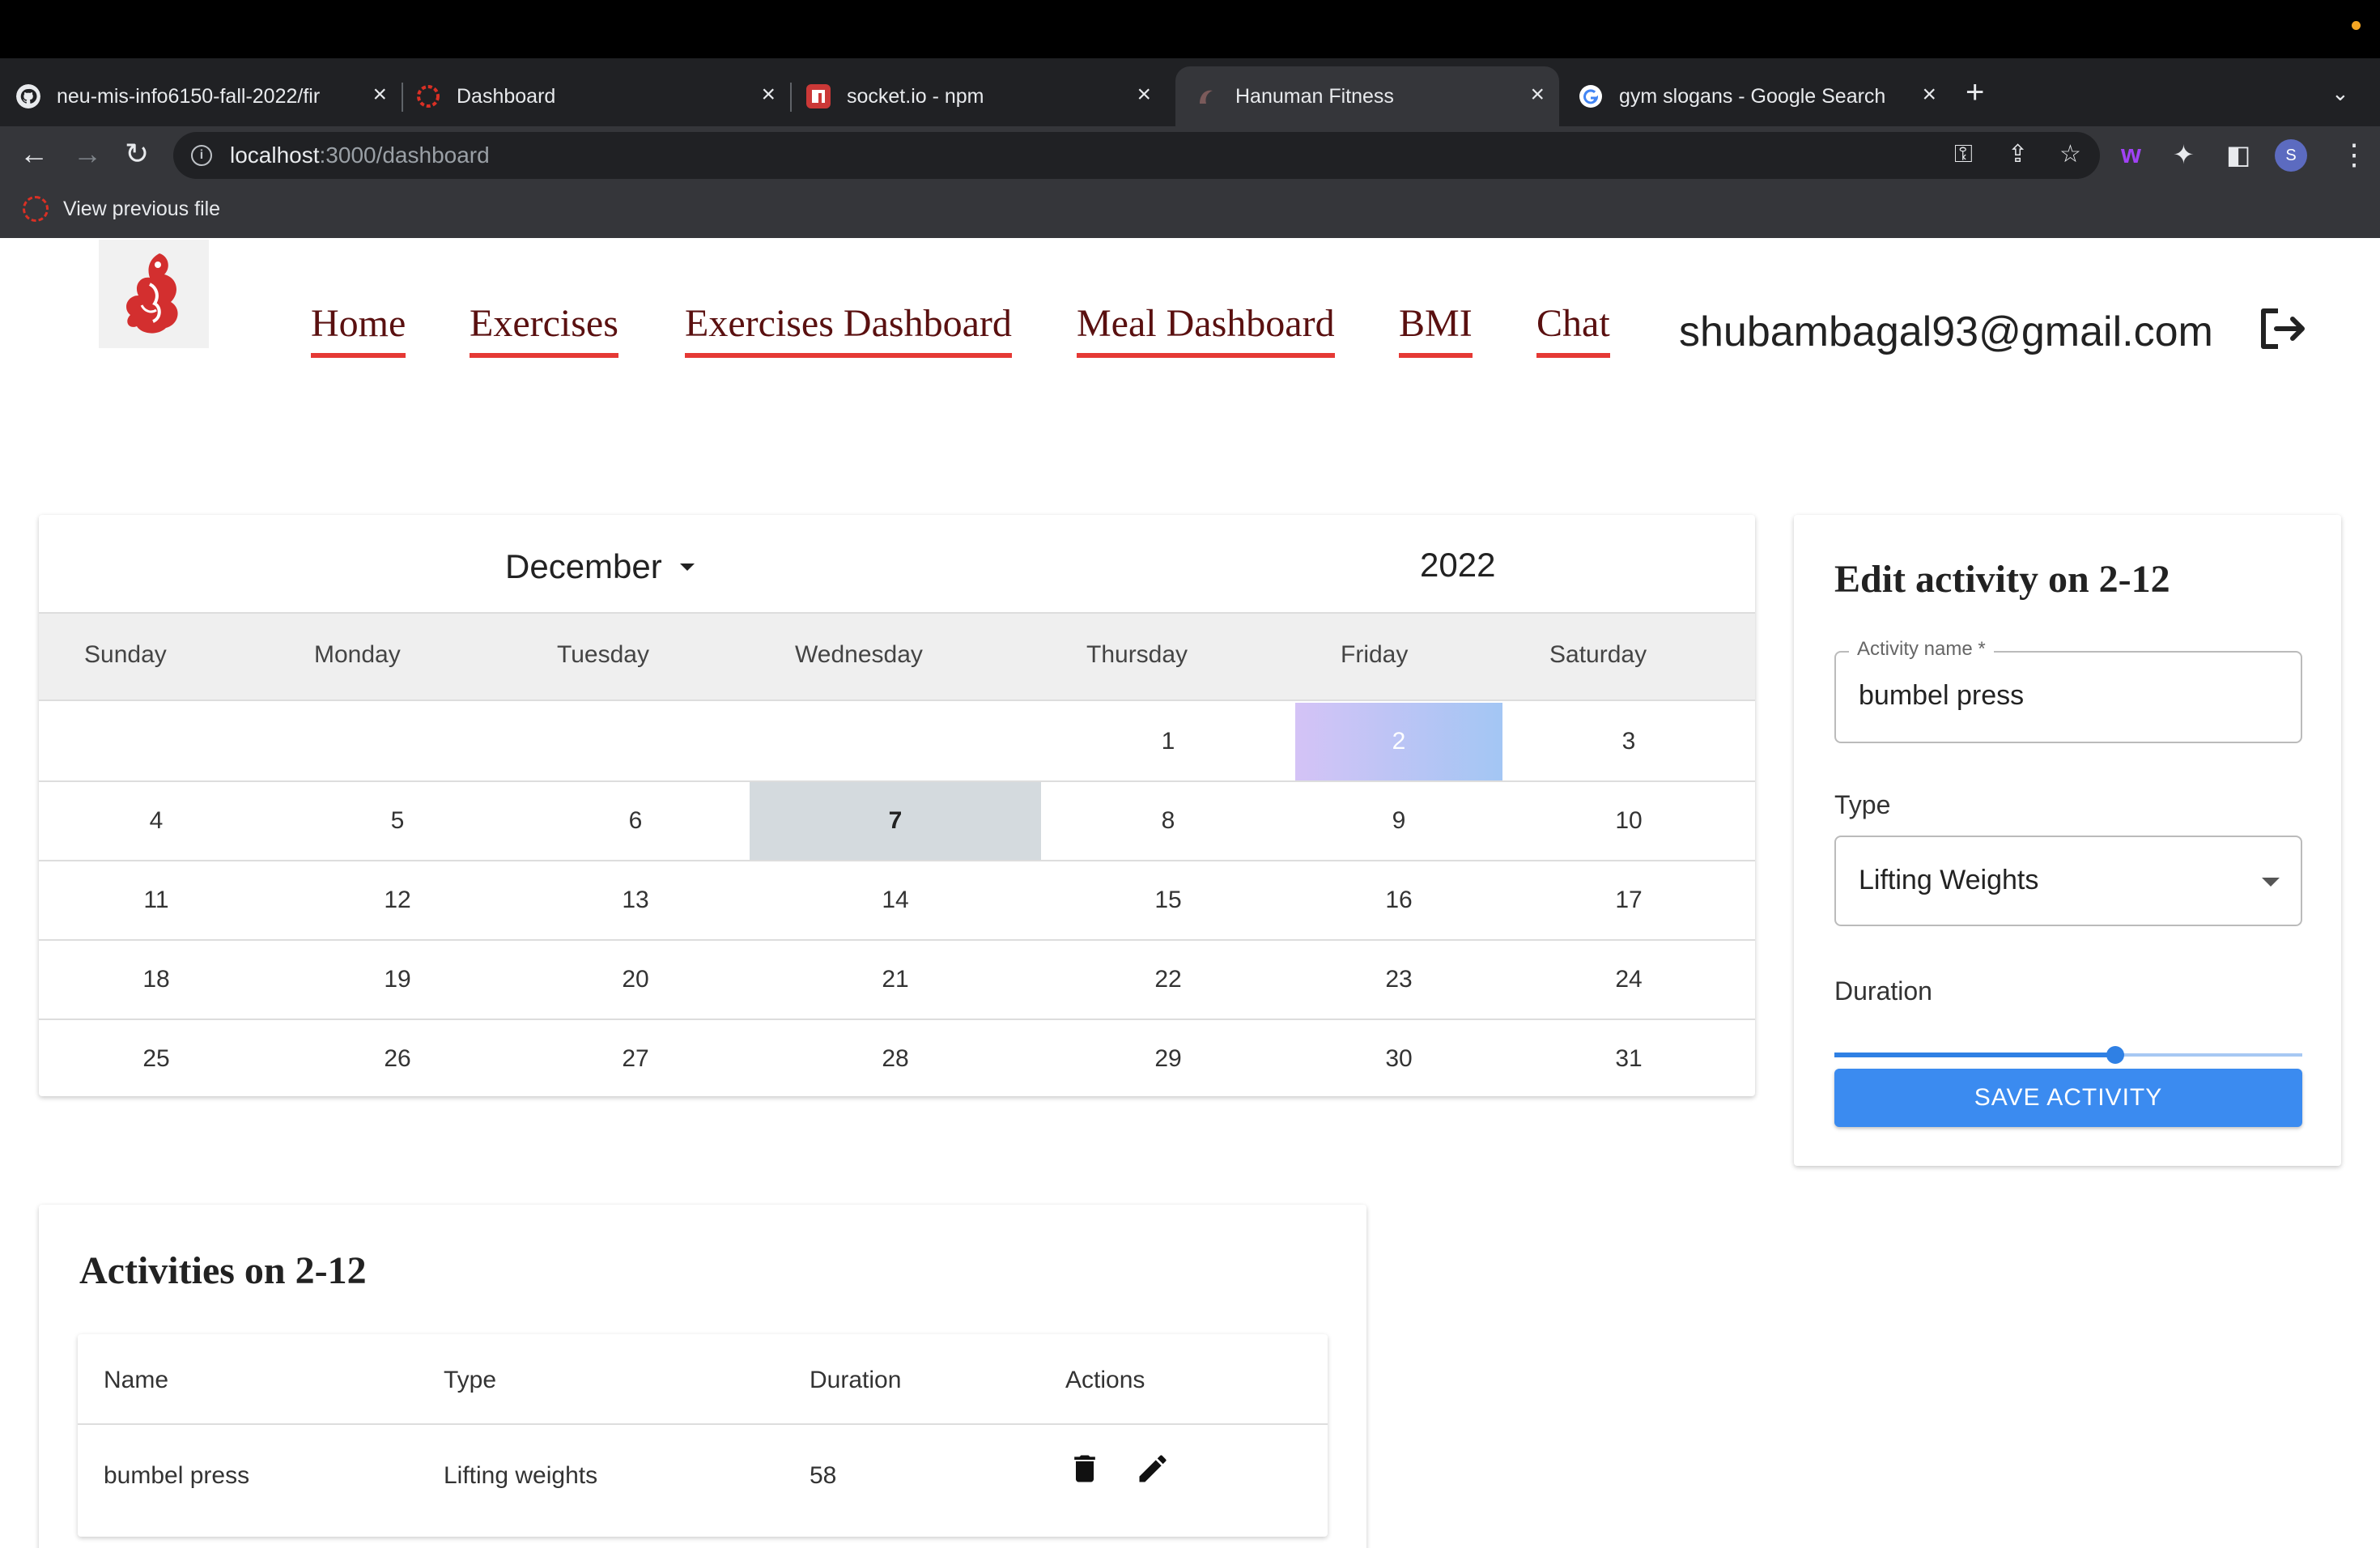 The width and height of the screenshot is (2380, 1548). What do you see at coordinates (636, 1059) in the screenshot?
I see `calendar-day-cell: 27` at bounding box center [636, 1059].